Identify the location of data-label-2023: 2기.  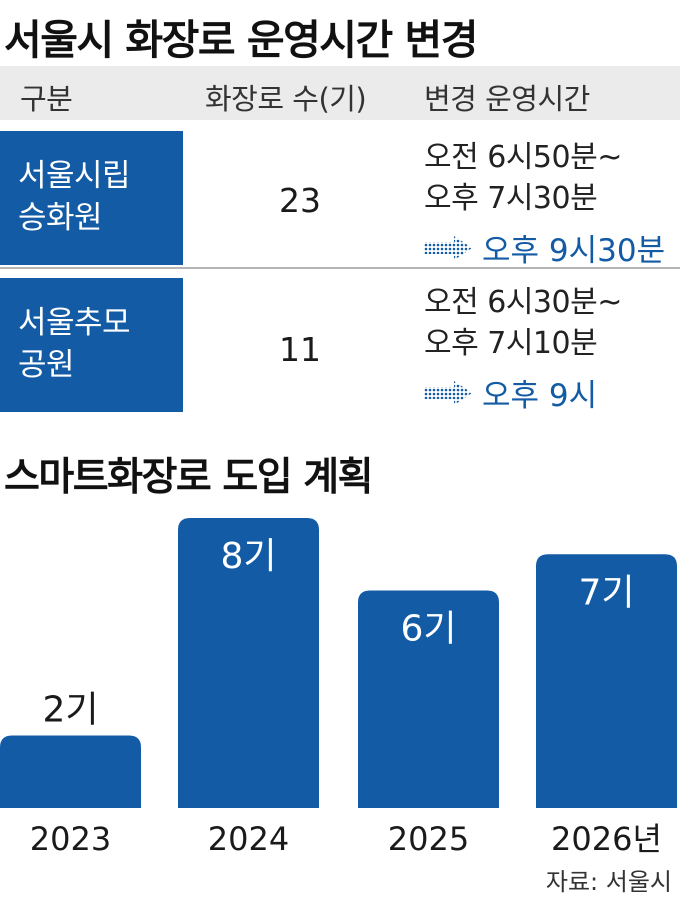
(70, 710).